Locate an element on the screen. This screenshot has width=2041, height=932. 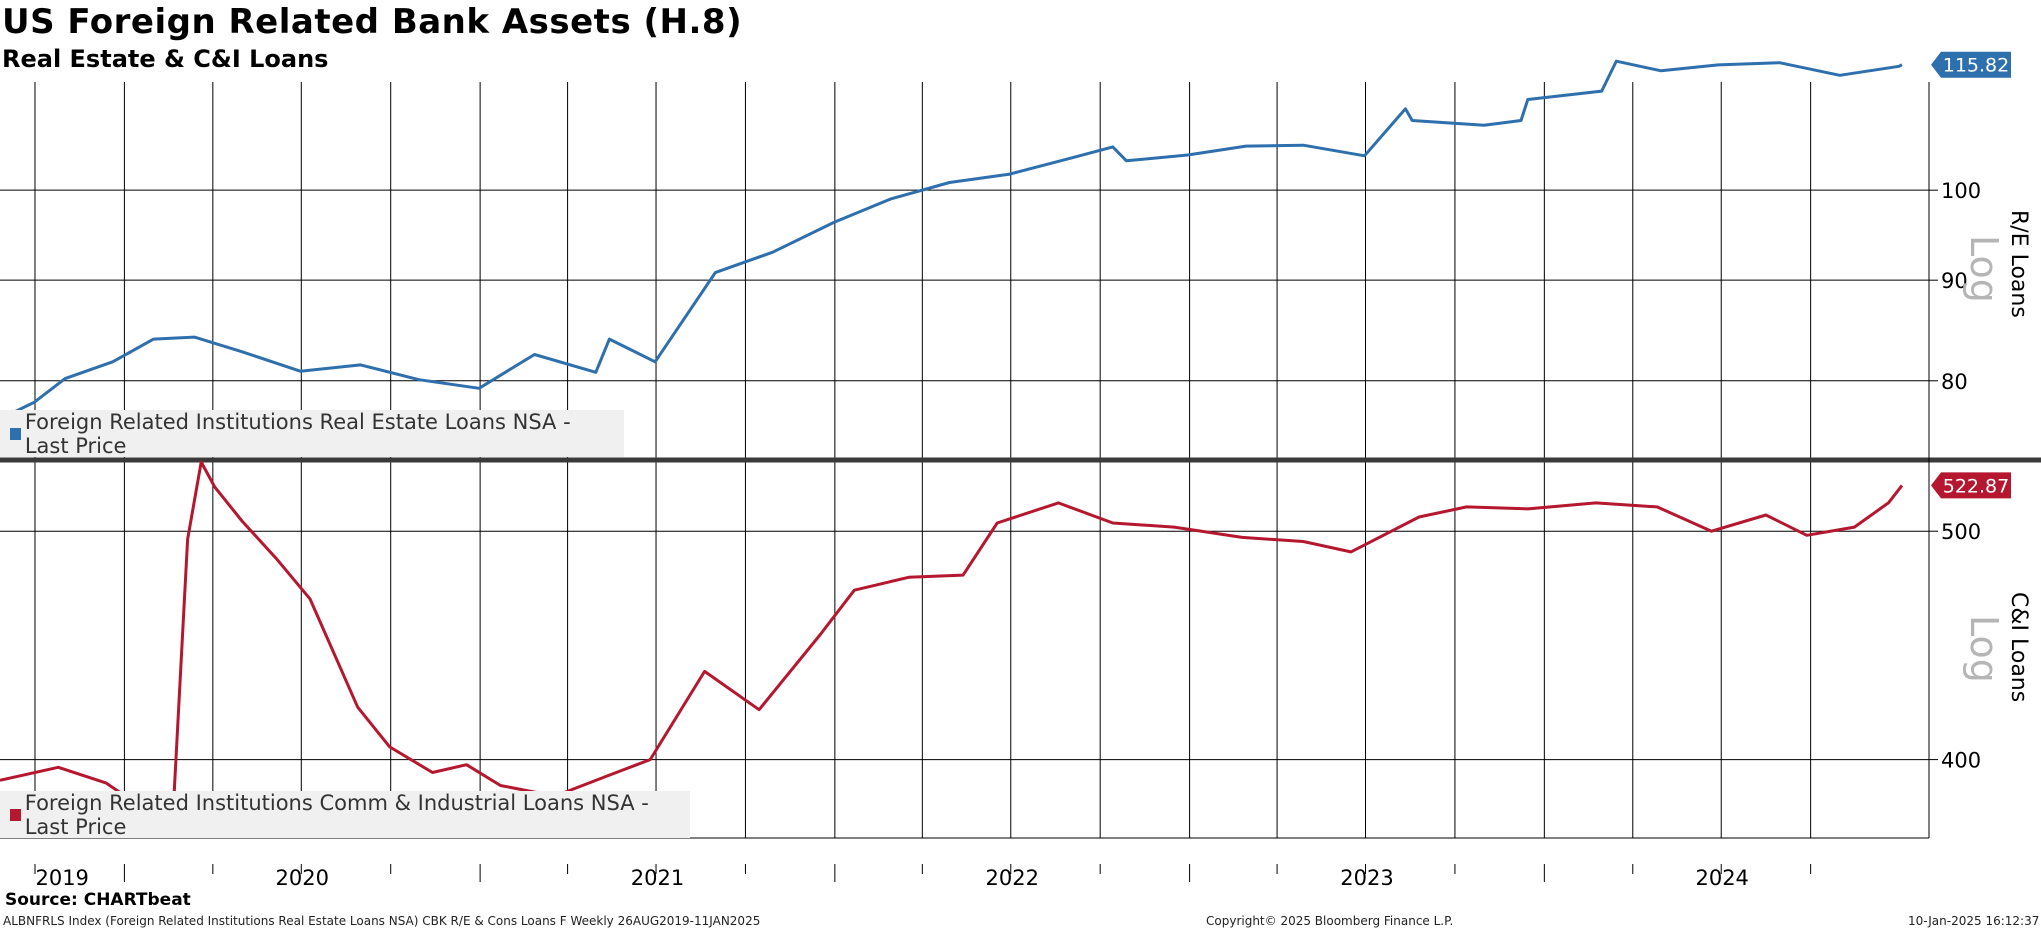
re-axis-label: R/E Loans is located at coordinates (2018, 264).